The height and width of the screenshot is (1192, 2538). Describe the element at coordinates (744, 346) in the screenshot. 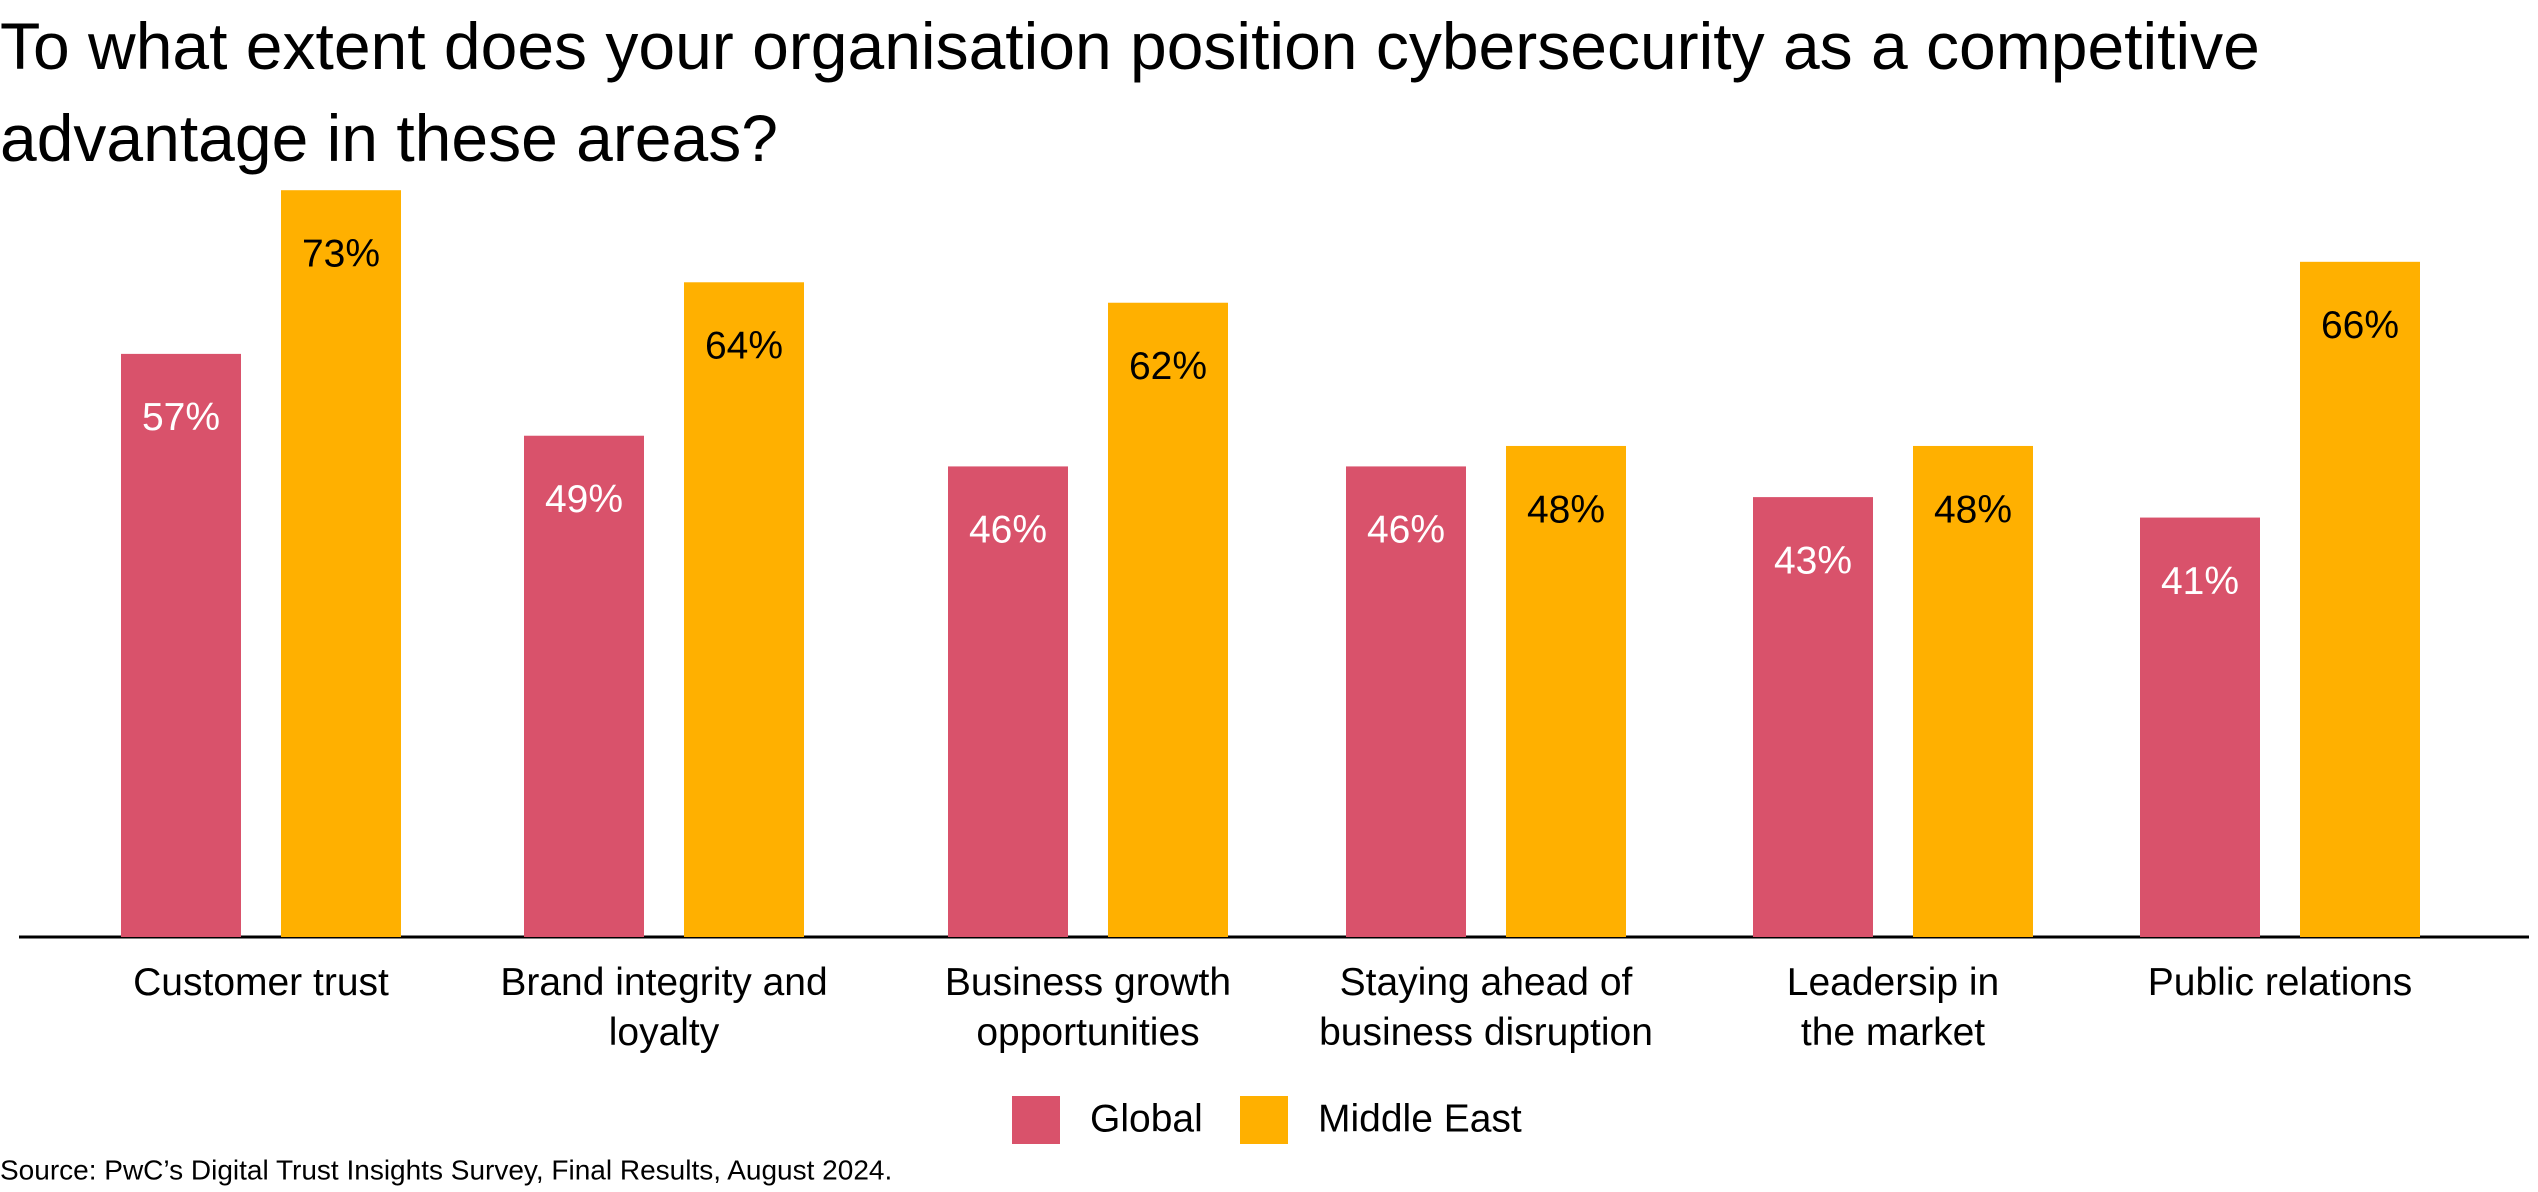

I see `data-label: 64%` at that location.